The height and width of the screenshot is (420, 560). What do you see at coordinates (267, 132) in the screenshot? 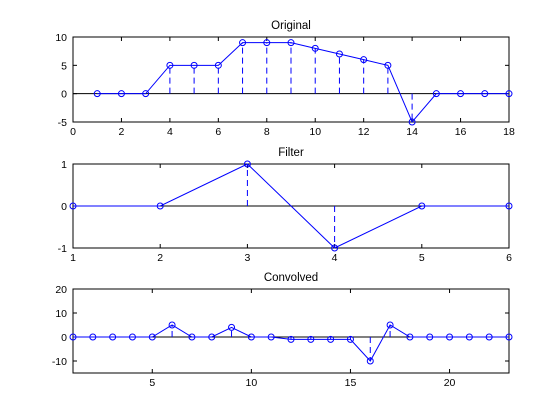
I see `original-x-tick-label: 8` at bounding box center [267, 132].